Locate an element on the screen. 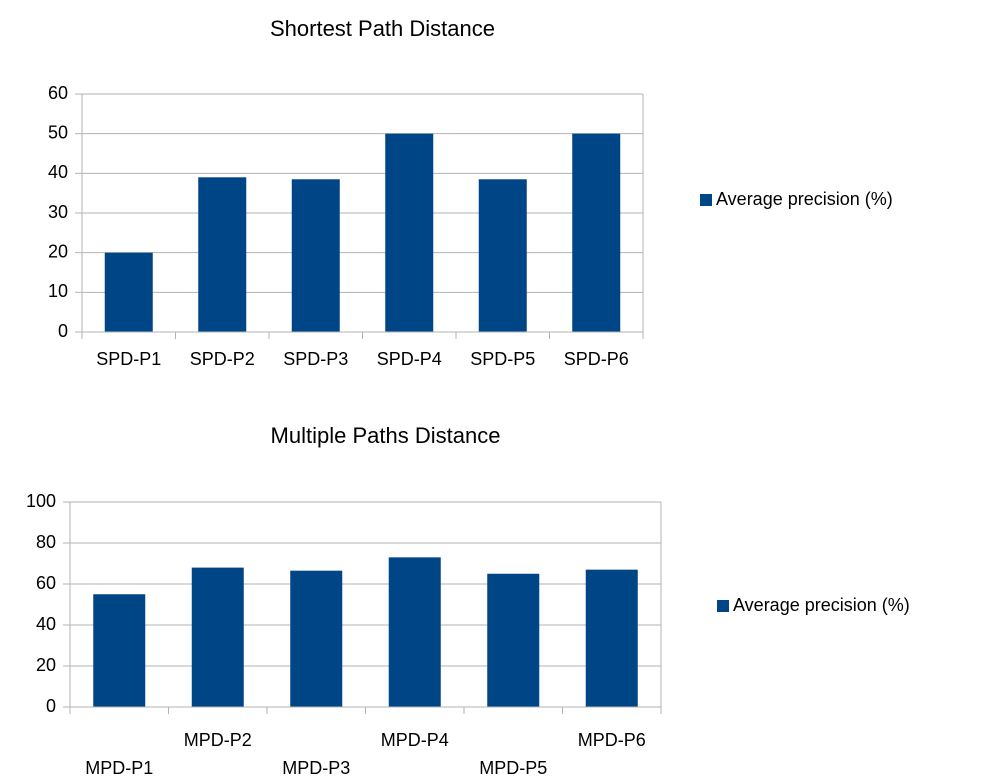  y-tick-label: 10 is located at coordinates (58, 291).